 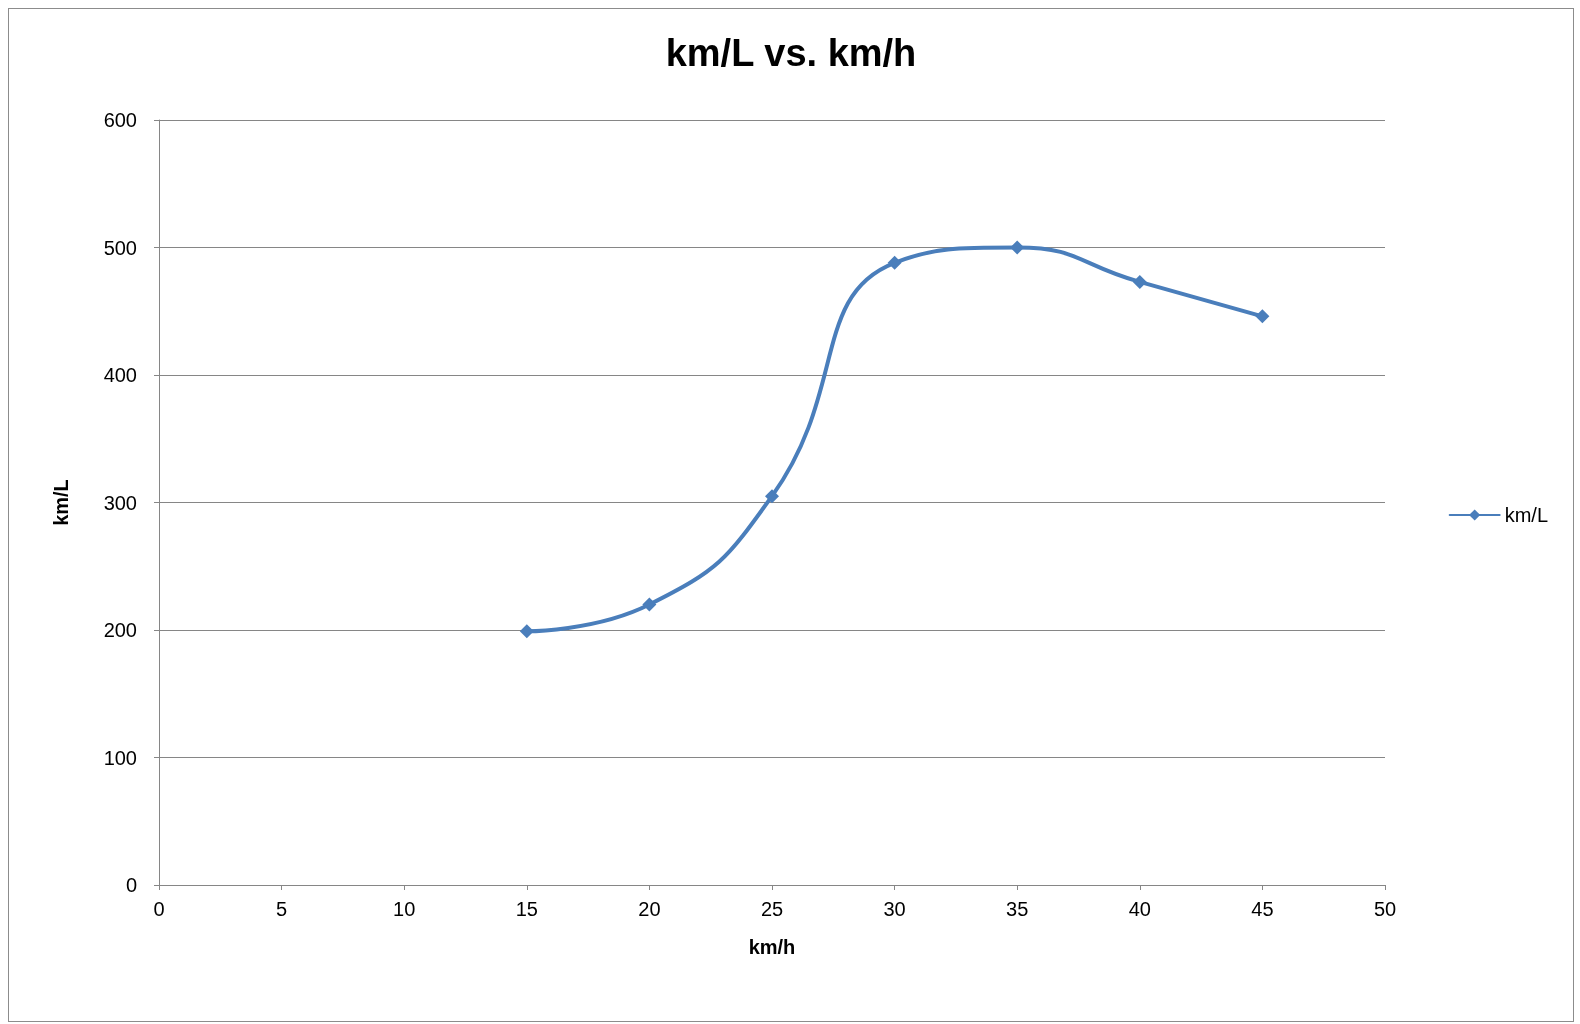 What do you see at coordinates (791, 53) in the screenshot?
I see `chart-title: km/L vs. km/h` at bounding box center [791, 53].